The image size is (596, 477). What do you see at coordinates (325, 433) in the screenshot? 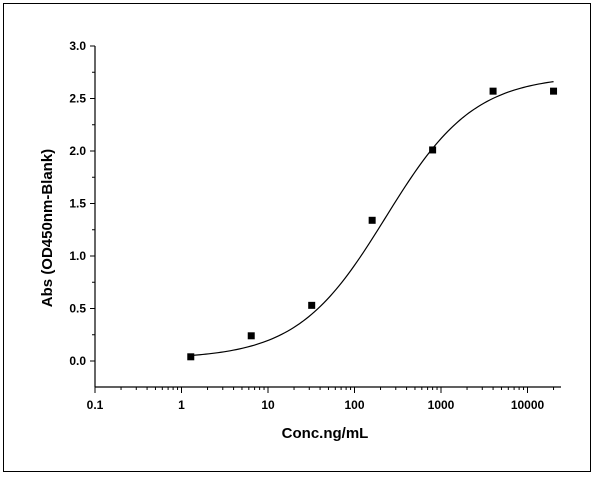
I see `x-axis-title: Conc.ng/mL` at bounding box center [325, 433].